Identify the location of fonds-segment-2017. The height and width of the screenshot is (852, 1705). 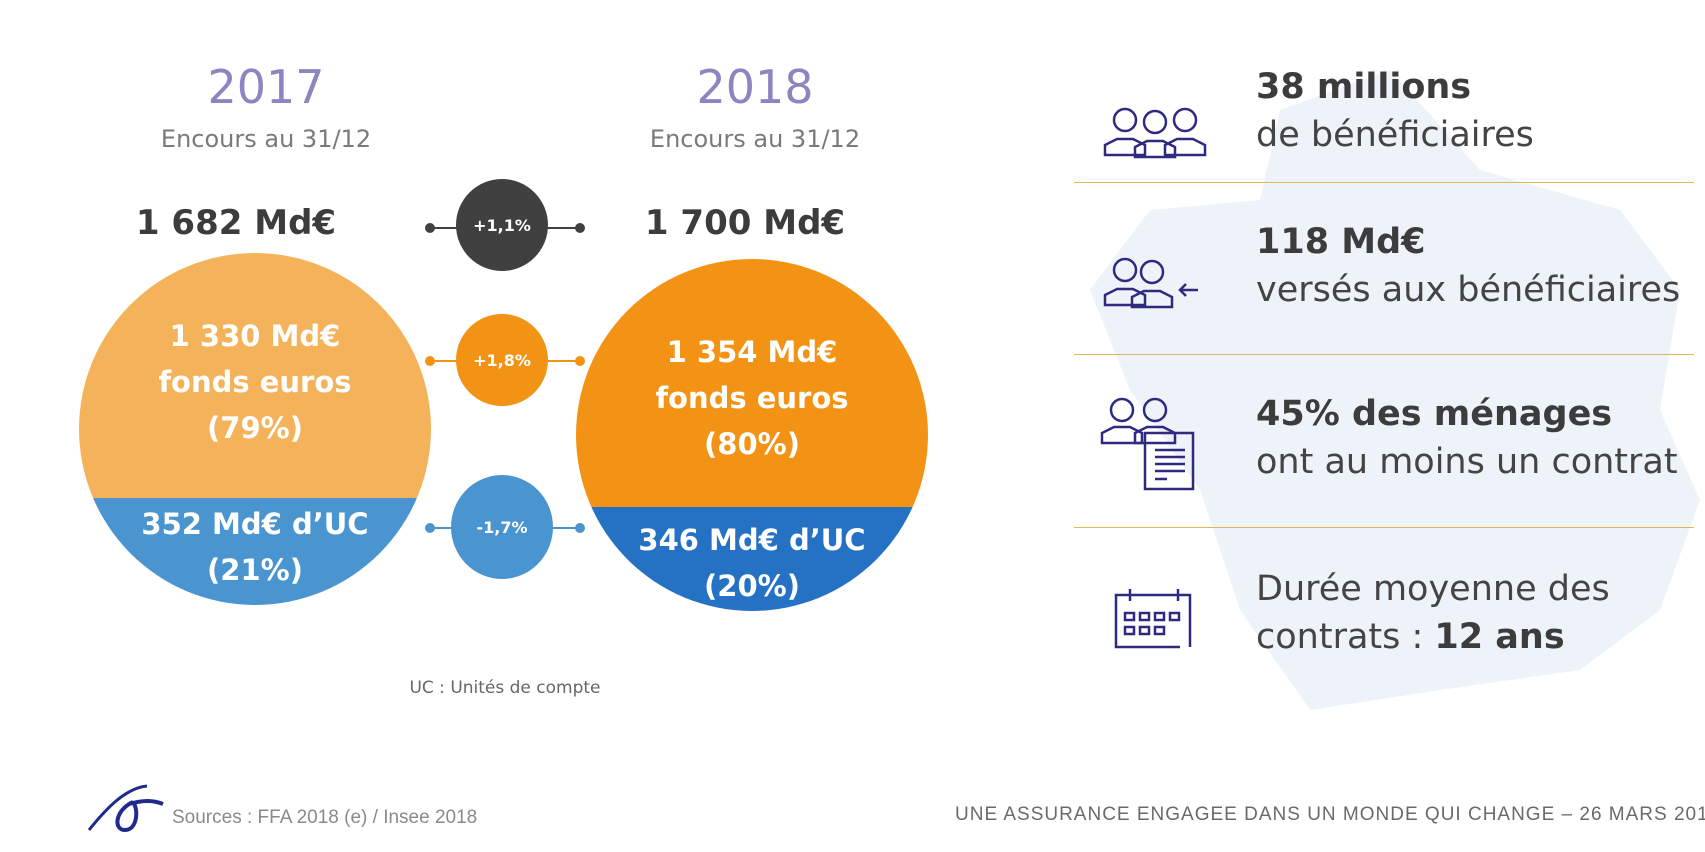
(255, 375).